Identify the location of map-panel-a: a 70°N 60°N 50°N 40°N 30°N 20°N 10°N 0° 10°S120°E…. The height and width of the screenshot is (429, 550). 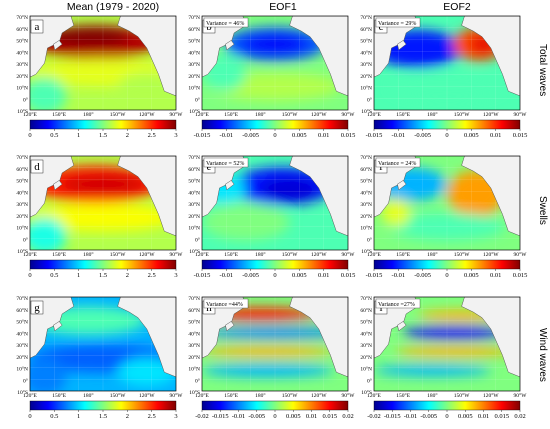
(99, 76).